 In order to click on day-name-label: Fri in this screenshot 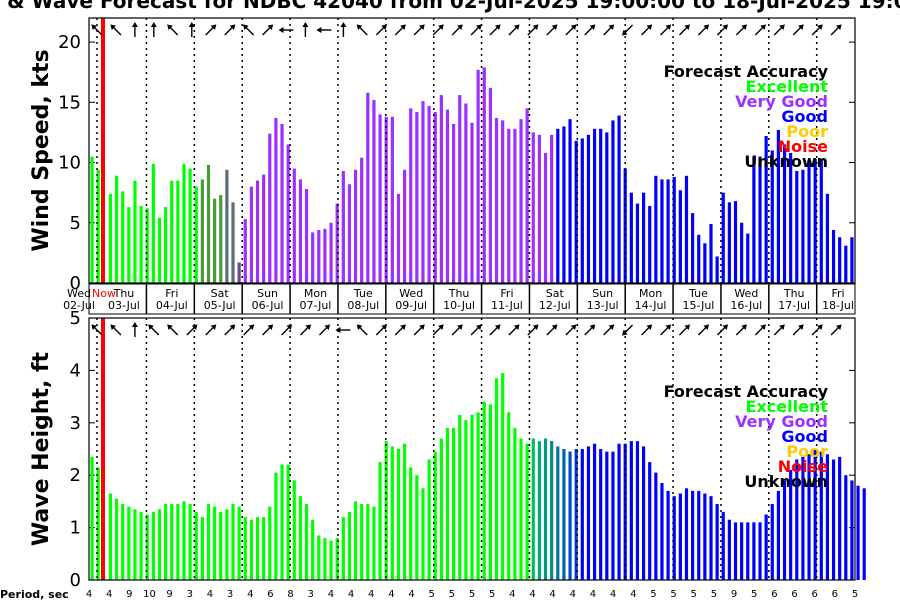, I will do `click(171, 293)`.